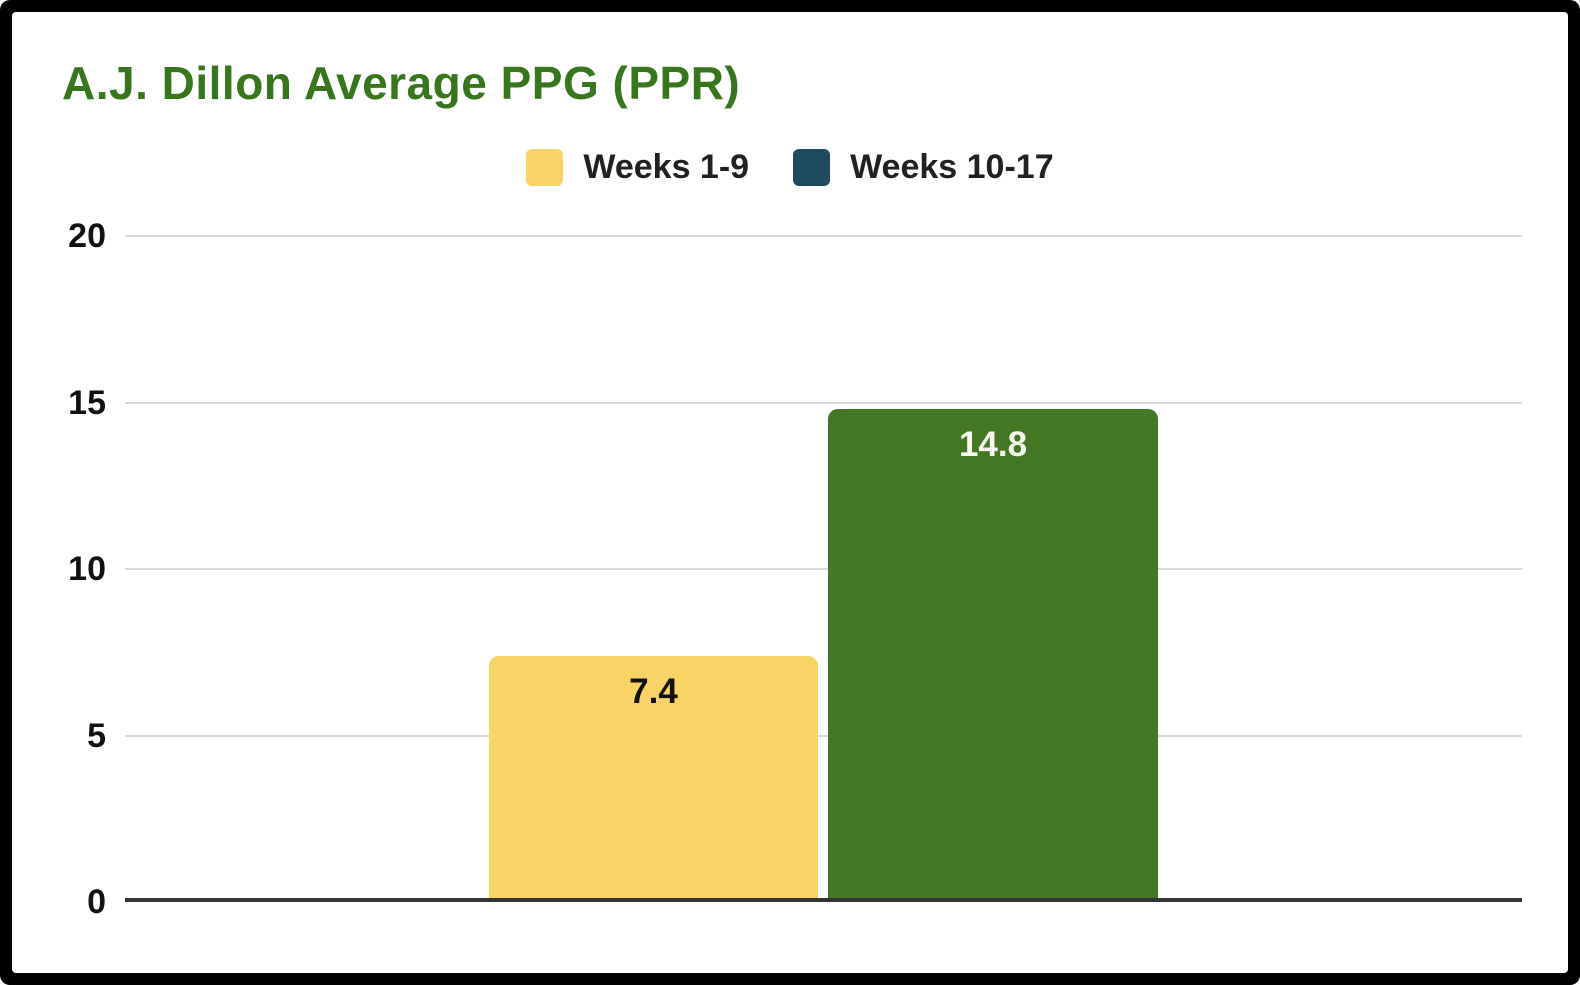 The image size is (1580, 985). Describe the element at coordinates (87, 402) in the screenshot. I see `y-tick-label: 15` at that location.